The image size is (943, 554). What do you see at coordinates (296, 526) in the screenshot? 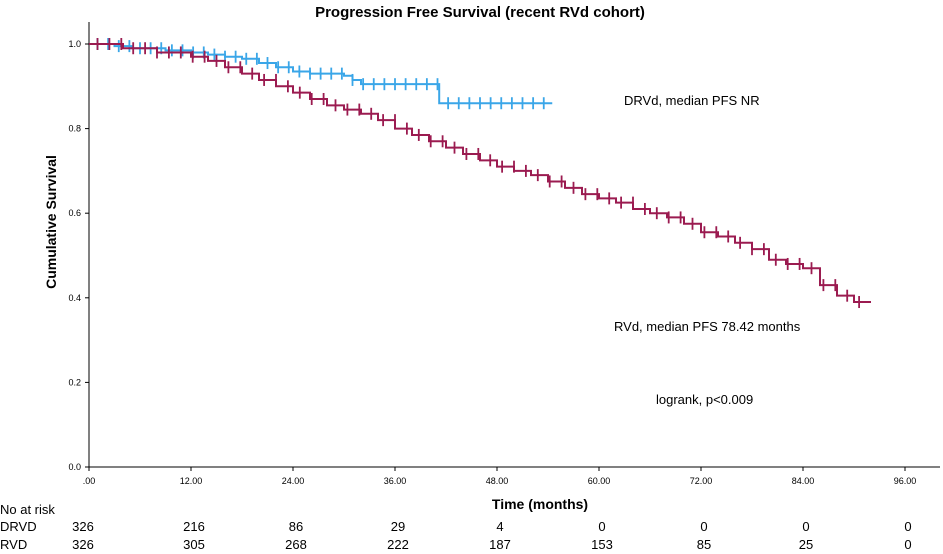
I see `risk-value-drvd: 86` at bounding box center [296, 526].